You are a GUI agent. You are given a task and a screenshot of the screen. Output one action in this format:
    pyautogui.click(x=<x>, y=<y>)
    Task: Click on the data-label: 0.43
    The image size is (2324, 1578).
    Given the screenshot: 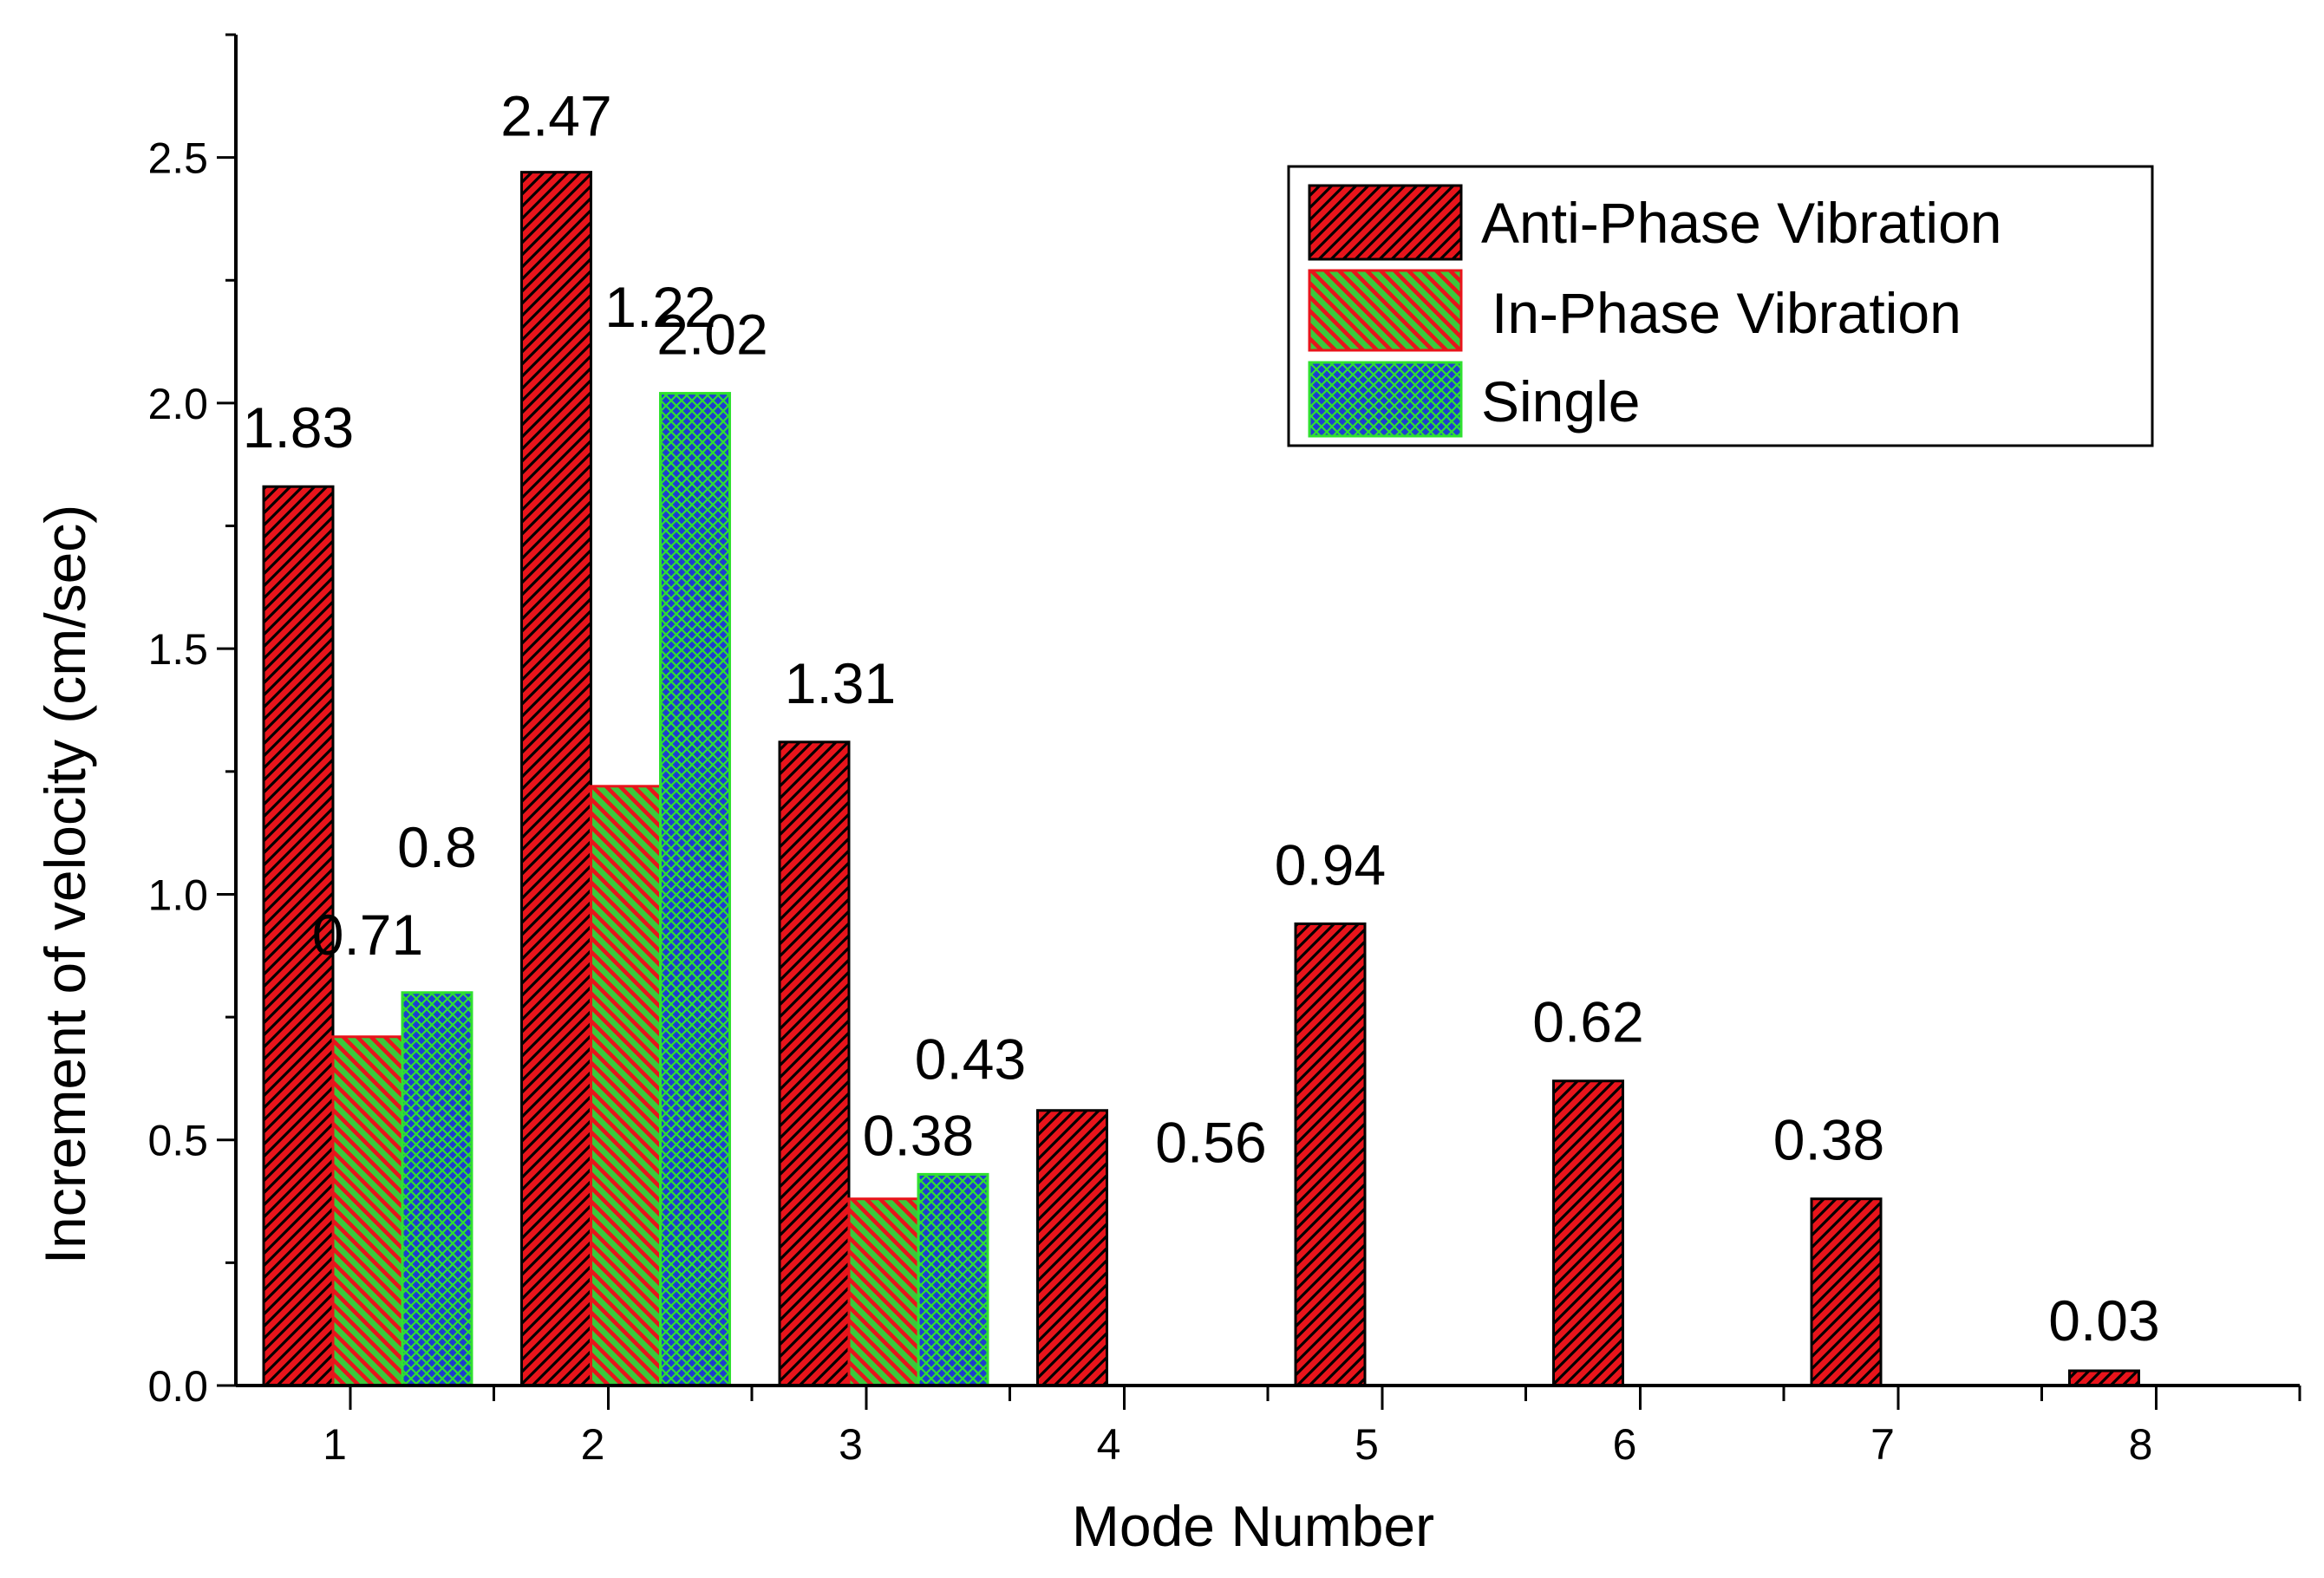 What is the action you would take?
    pyautogui.click(x=971, y=1059)
    